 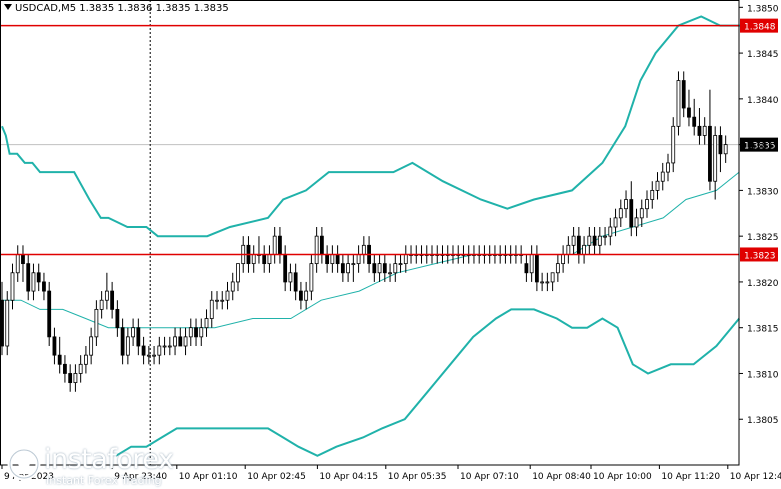 I want to click on x-tick-label: 9 Apr 23:40, so click(x=140, y=477).